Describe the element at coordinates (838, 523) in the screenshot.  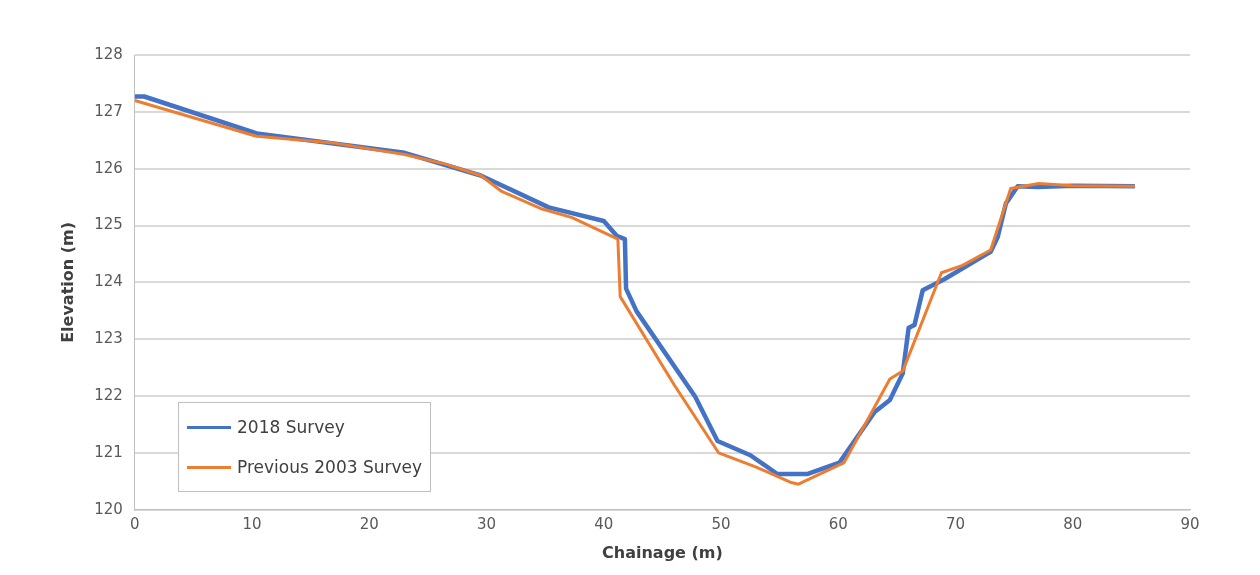
I see `x-tick-label: 60` at that location.